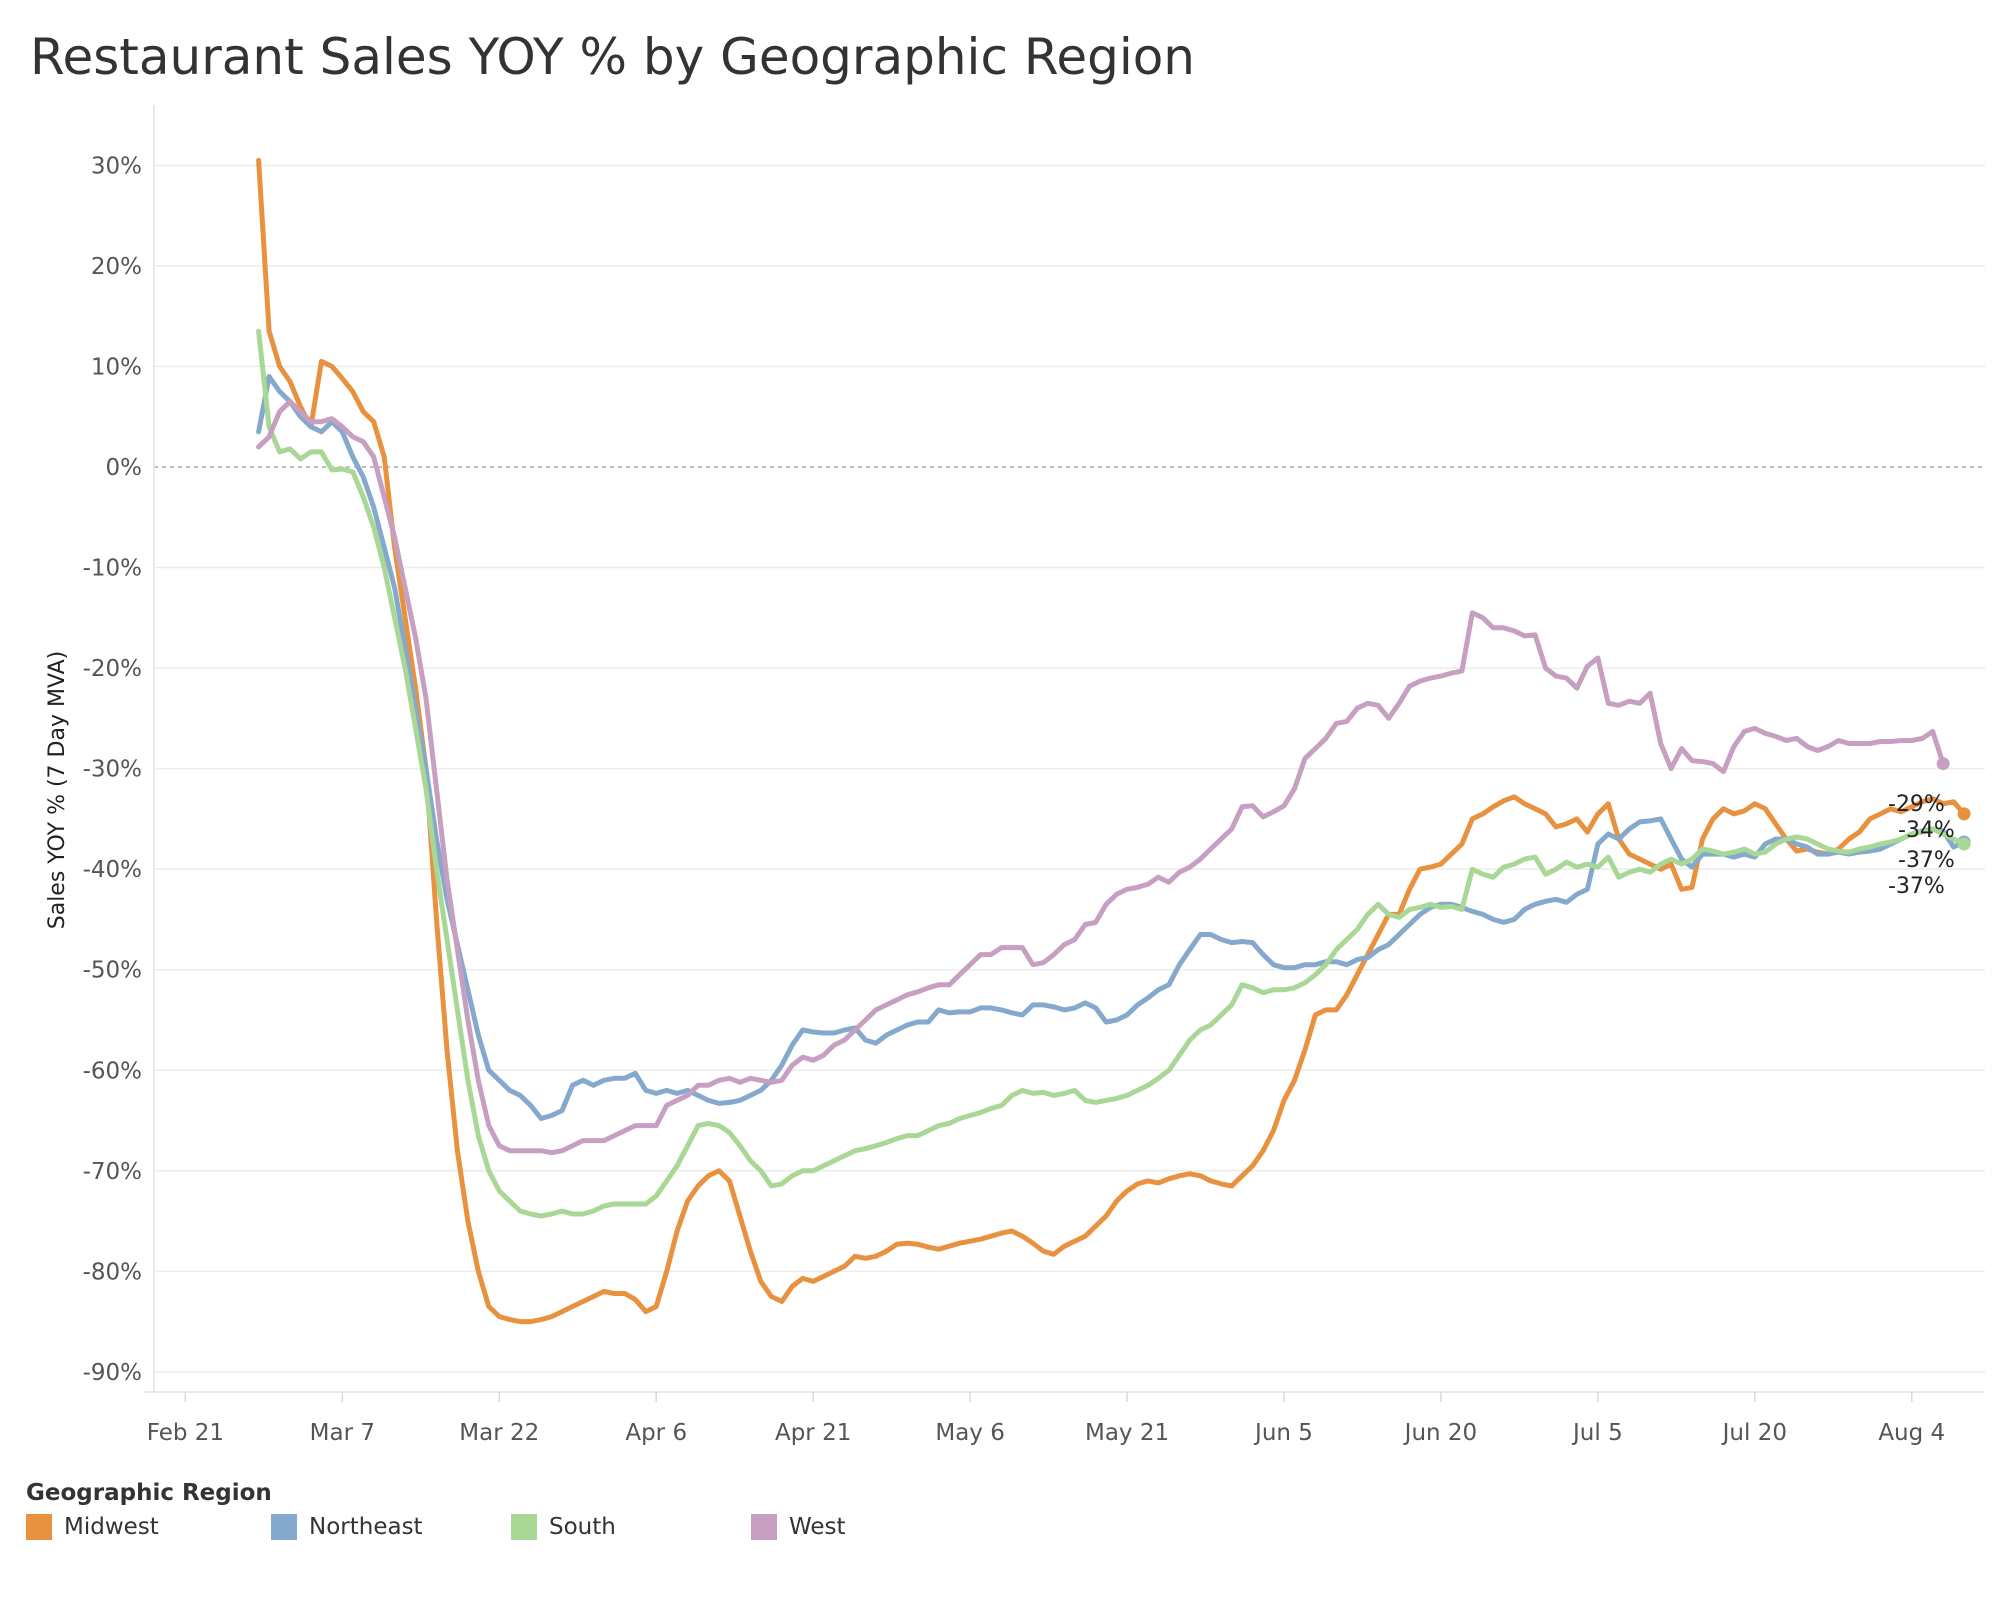 Image resolution: width=2000 pixels, height=1600 pixels. I want to click on x-tick-label: Apr 21, so click(813, 1433).